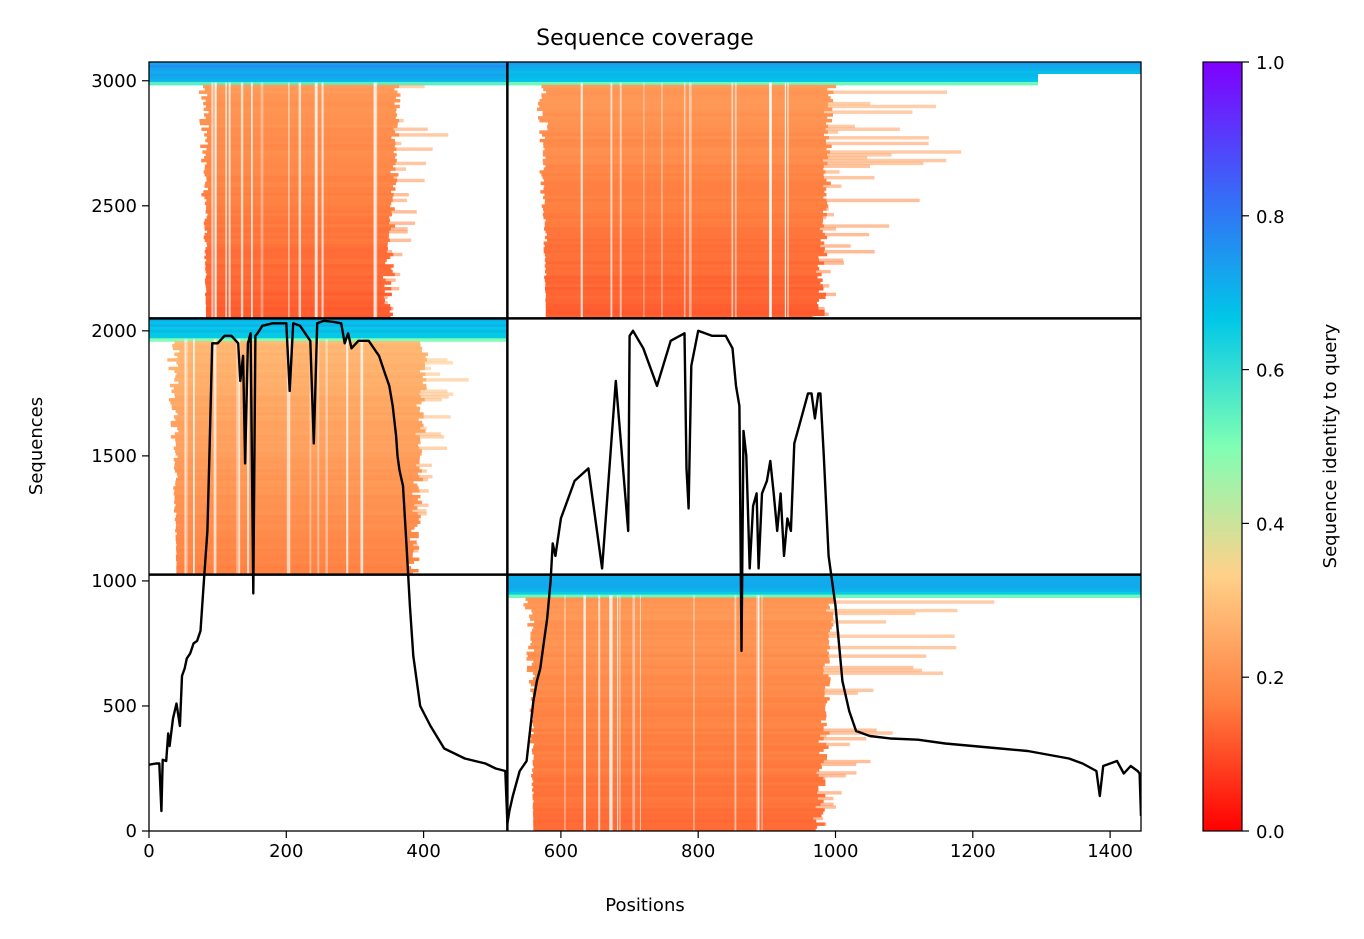 The image size is (1364, 939). What do you see at coordinates (114, 81) in the screenshot?
I see `y-tick-label: 3000` at bounding box center [114, 81].